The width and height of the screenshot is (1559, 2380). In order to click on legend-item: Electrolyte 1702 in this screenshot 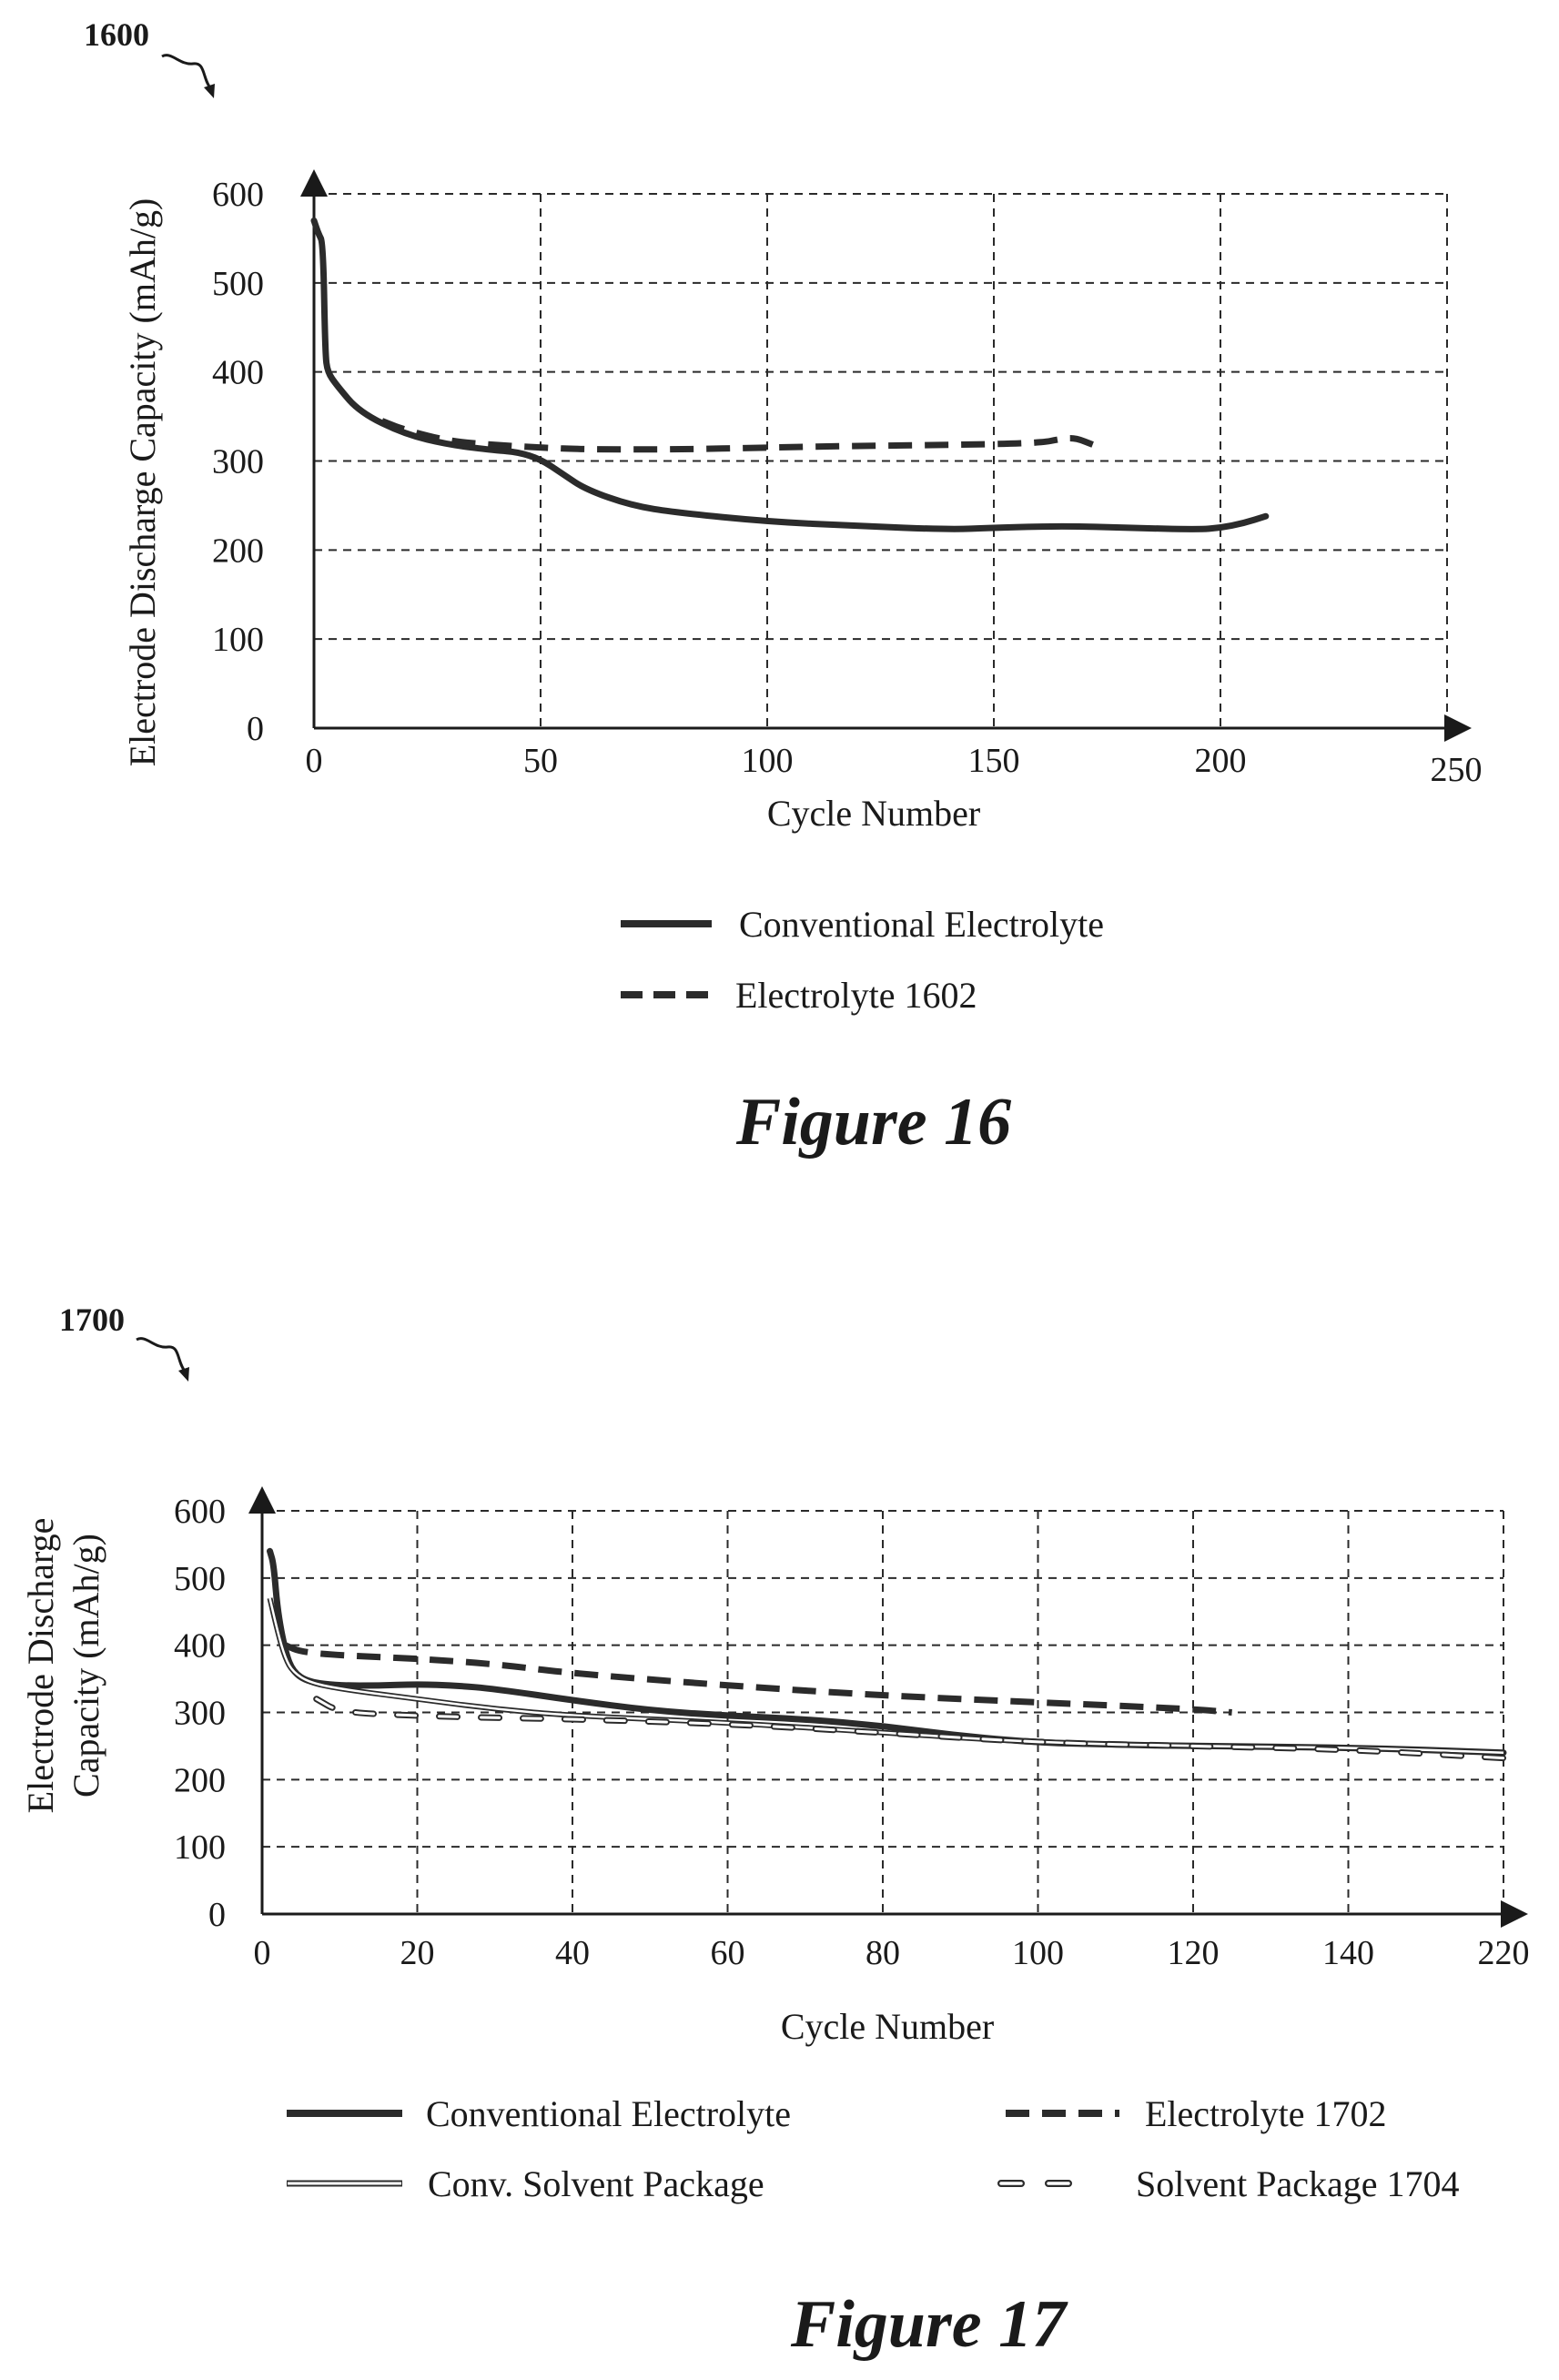, I will do `click(1196, 2114)`.